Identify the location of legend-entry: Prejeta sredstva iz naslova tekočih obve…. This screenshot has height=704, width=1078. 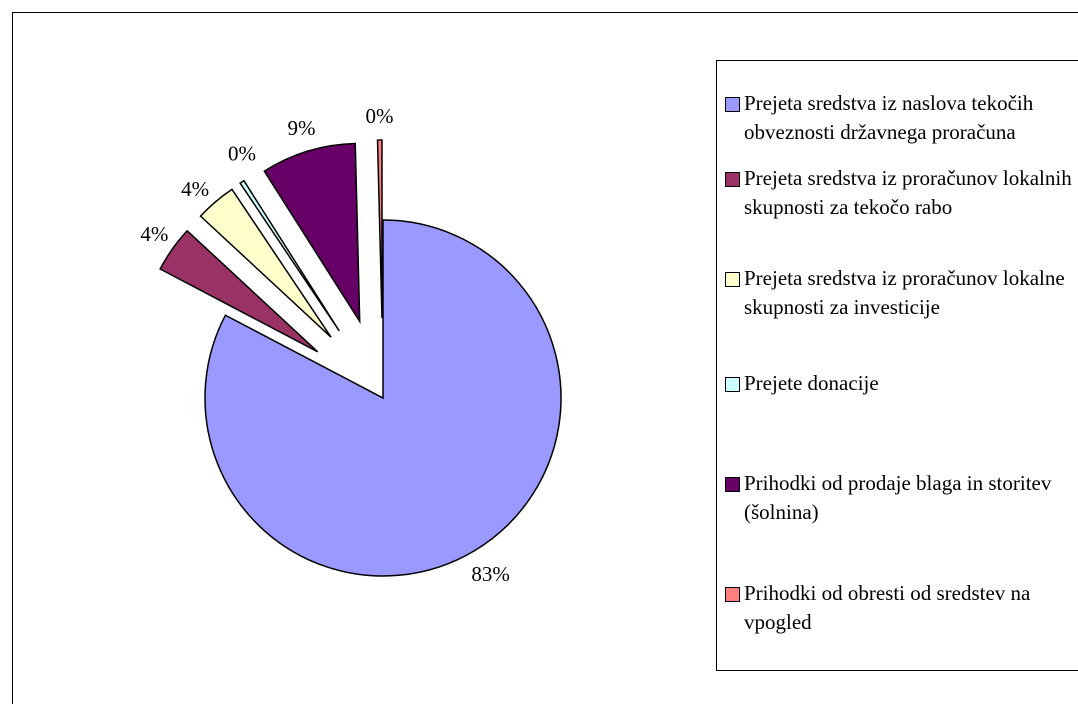
(900, 118).